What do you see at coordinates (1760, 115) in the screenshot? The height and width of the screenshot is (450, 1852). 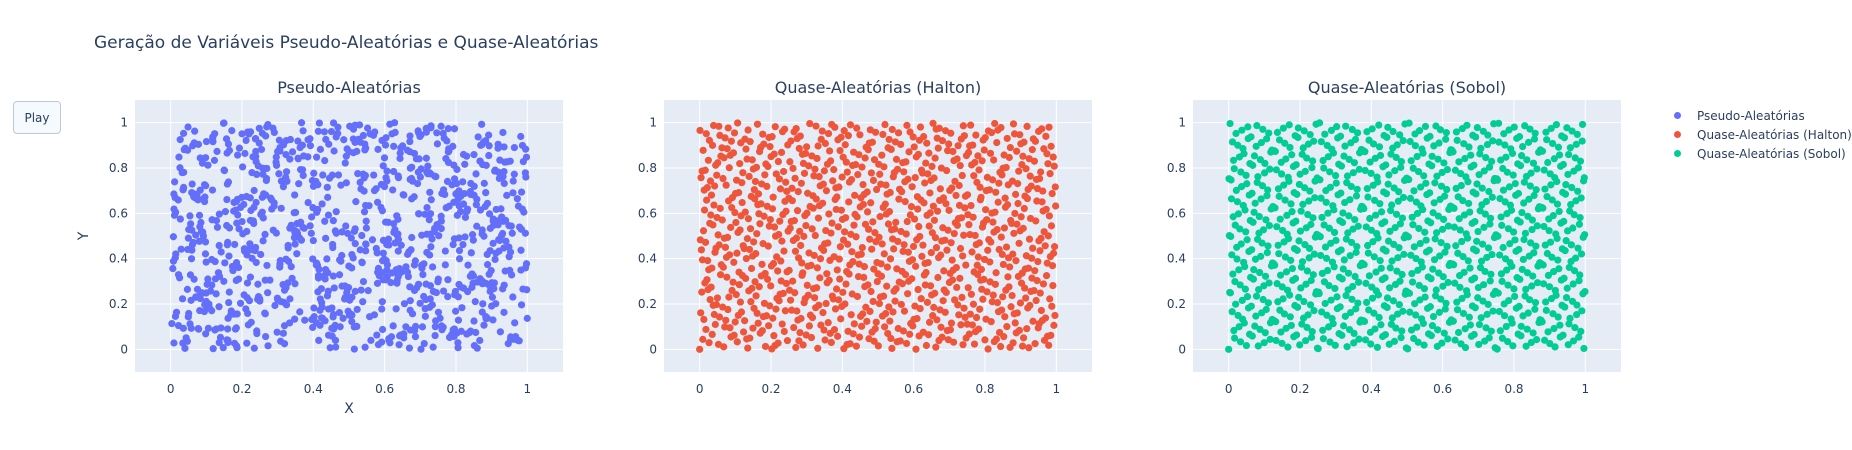 I see `legend-item-pseudo: Pseudo-Aleatórias` at bounding box center [1760, 115].